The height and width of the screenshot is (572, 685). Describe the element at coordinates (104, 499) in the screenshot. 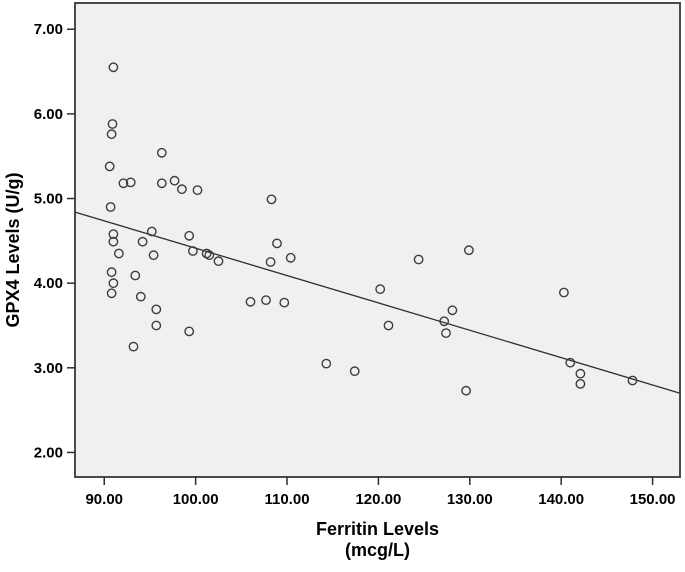

I see `x-tick-label: 90.00` at that location.